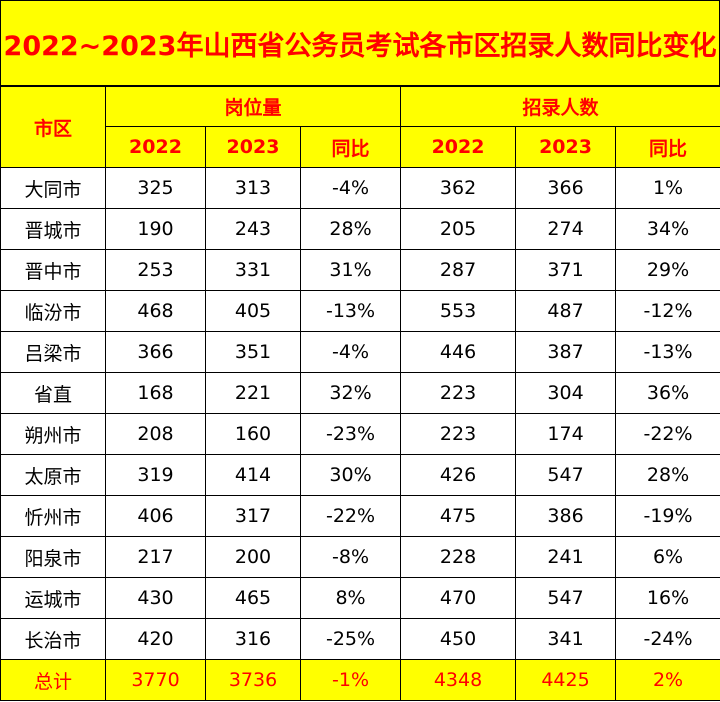  What do you see at coordinates (360, 311) in the screenshot?
I see `table-row: 临汾市 468 405 -13% 553 487 -12%` at bounding box center [360, 311].